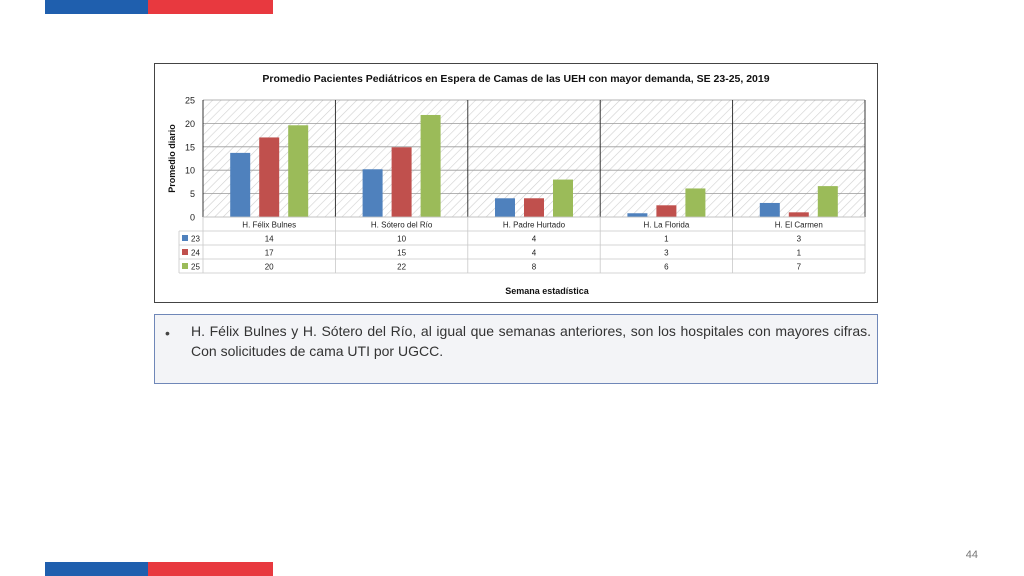 The height and width of the screenshot is (576, 1024). I want to click on data-label-se24: 4, so click(534, 253).